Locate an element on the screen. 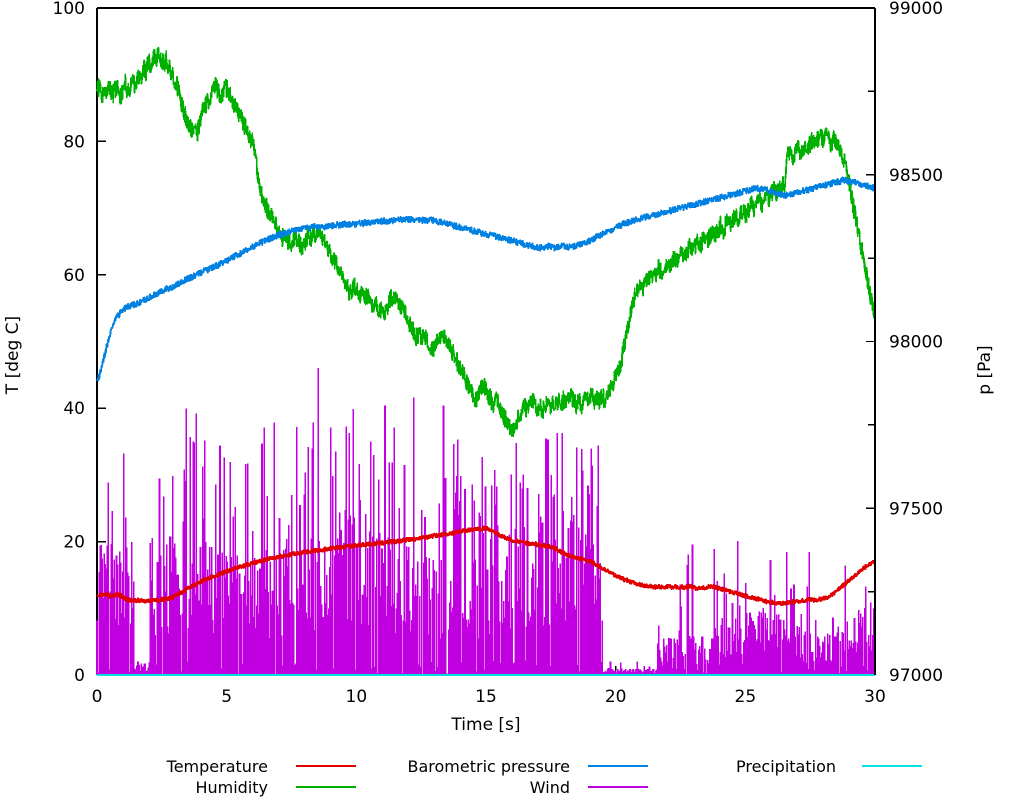 This screenshot has width=1024, height=800. legend-label: Precipitation is located at coordinates (786, 766).